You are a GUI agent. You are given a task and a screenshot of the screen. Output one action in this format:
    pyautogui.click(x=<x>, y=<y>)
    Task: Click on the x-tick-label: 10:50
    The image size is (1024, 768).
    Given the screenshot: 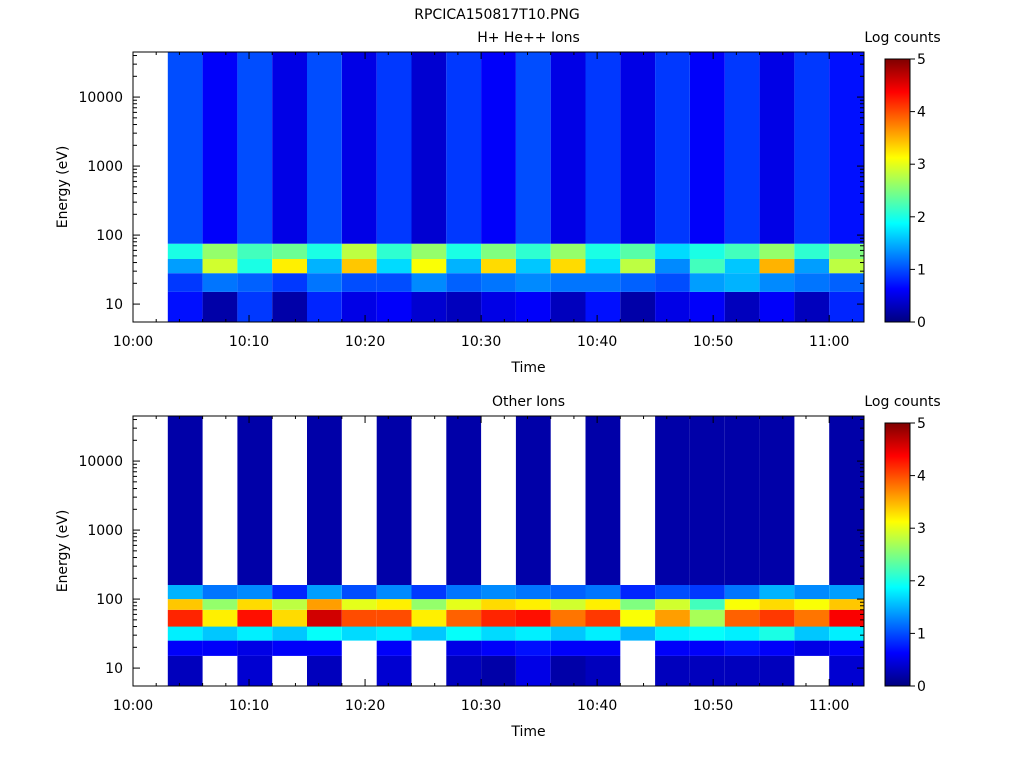 What is the action you would take?
    pyautogui.click(x=713, y=342)
    